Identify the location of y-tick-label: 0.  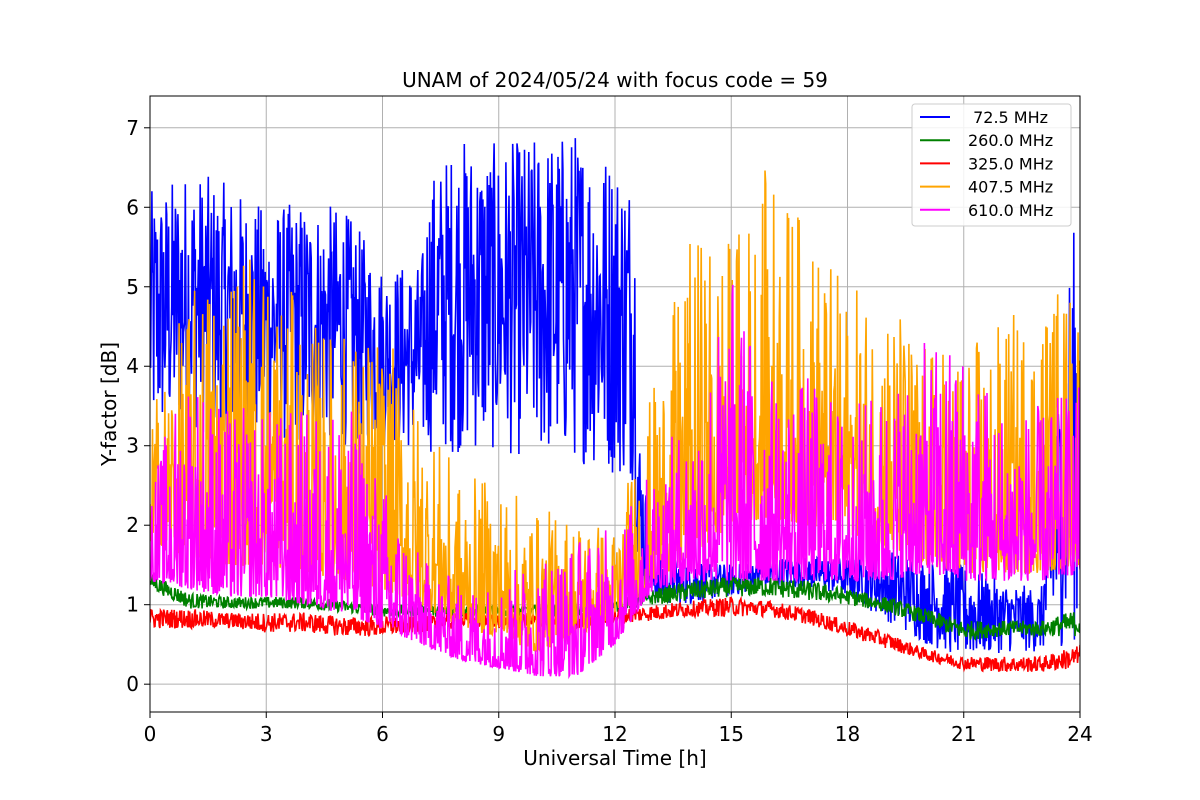
(132, 684).